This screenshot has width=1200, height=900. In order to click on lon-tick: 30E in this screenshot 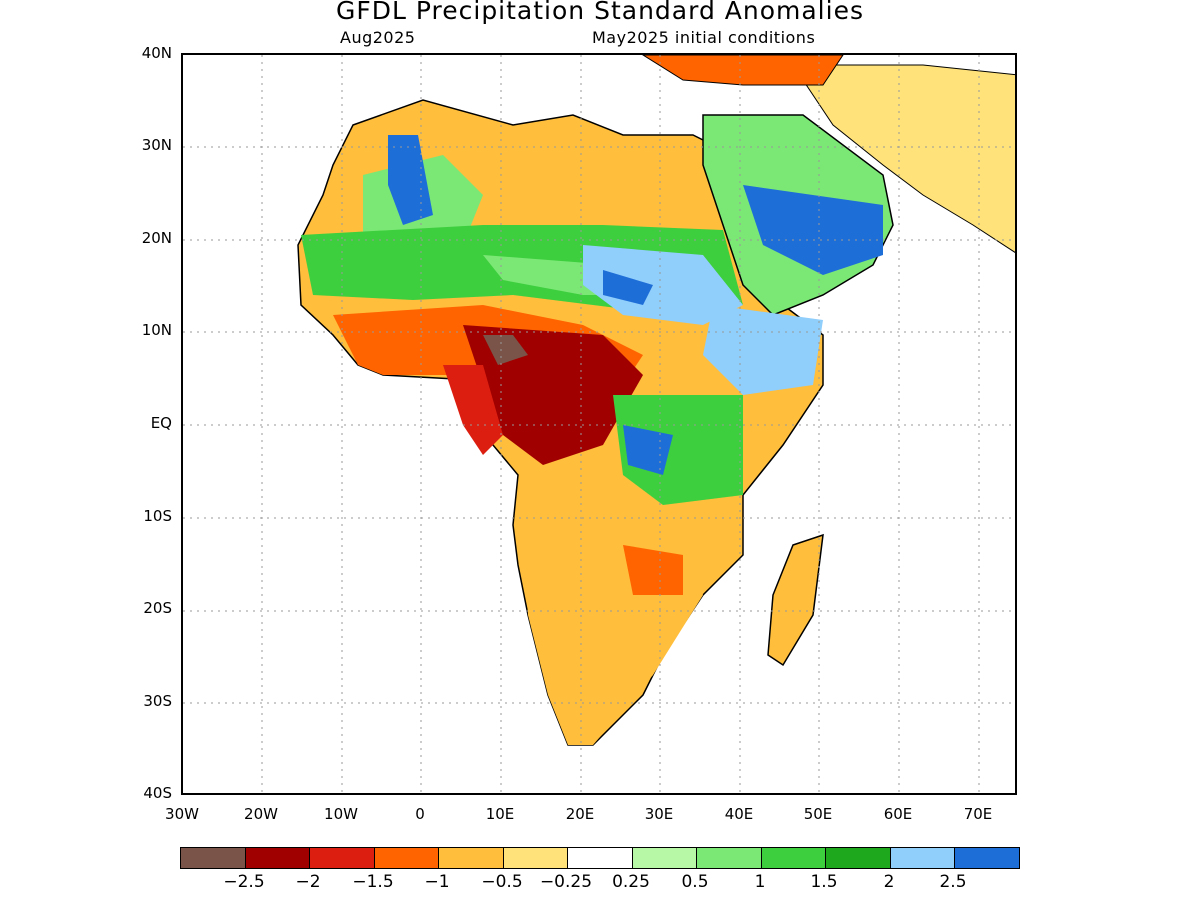, I will do `click(659, 814)`.